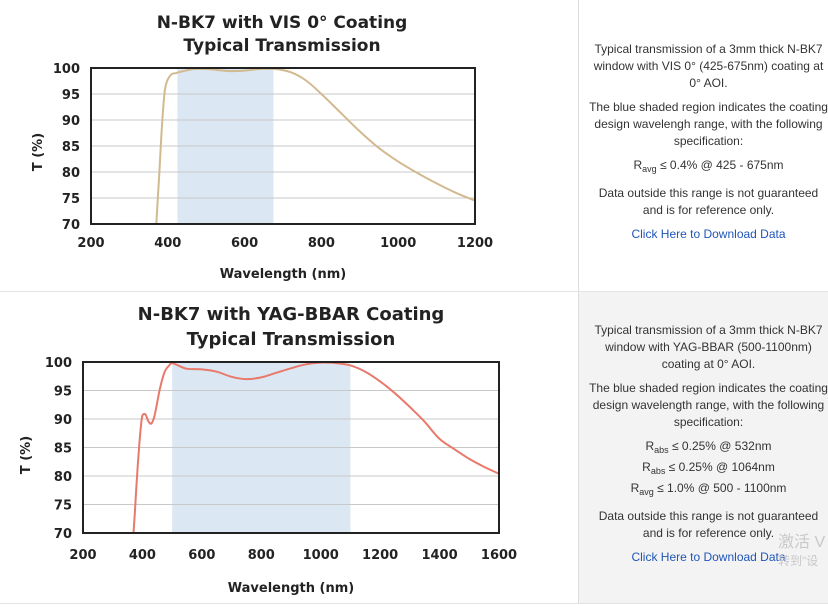  I want to click on windows-activation-watermark: 激活 V 转到"设, so click(801, 552).